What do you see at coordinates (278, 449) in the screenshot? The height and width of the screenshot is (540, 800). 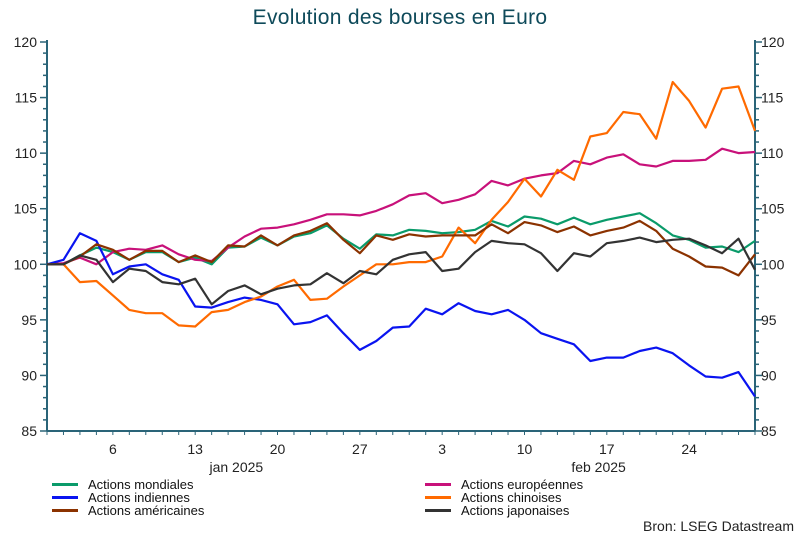 I see `x-tick-label: 20` at bounding box center [278, 449].